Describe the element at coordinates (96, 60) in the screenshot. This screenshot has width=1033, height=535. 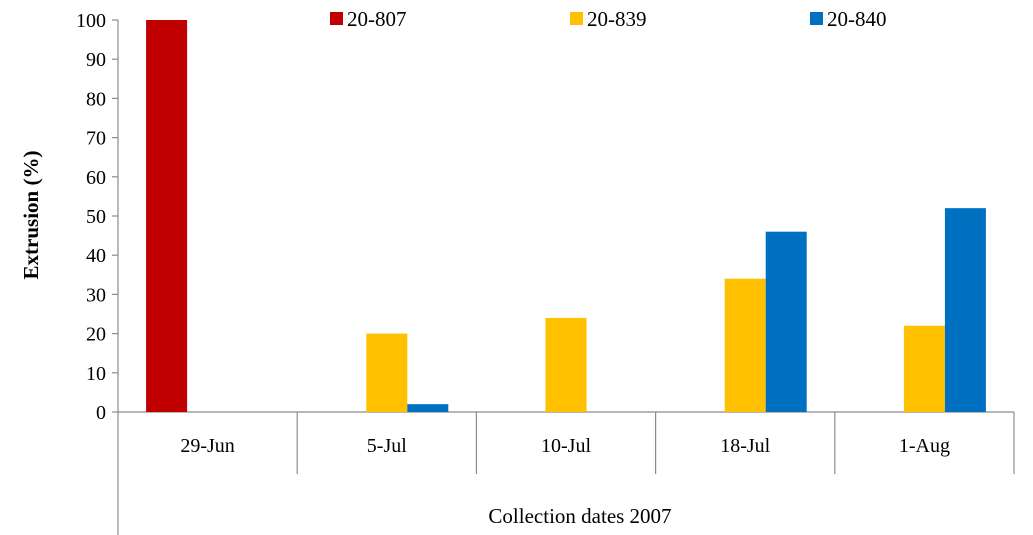
I see `y-tick-label: 90` at that location.